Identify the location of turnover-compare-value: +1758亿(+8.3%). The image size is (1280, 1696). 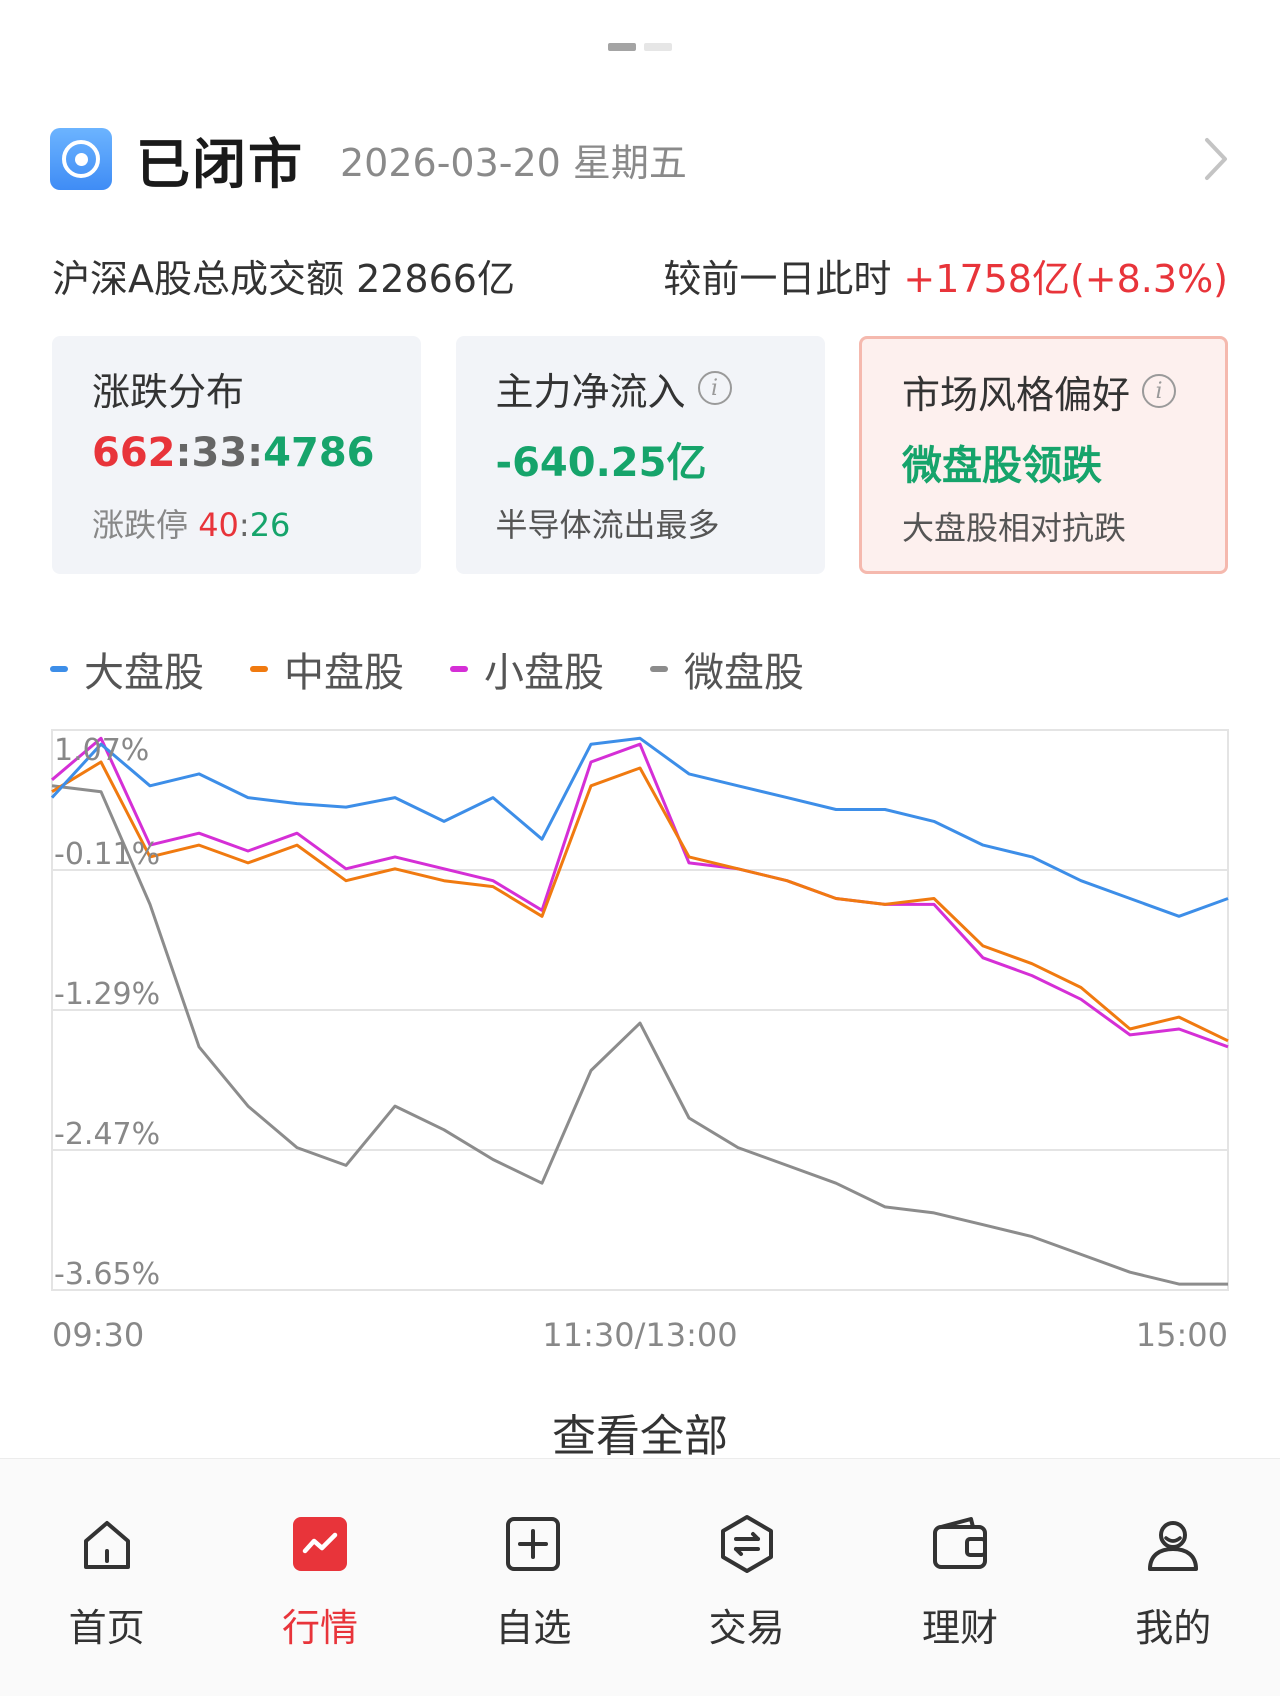
(1065, 279).